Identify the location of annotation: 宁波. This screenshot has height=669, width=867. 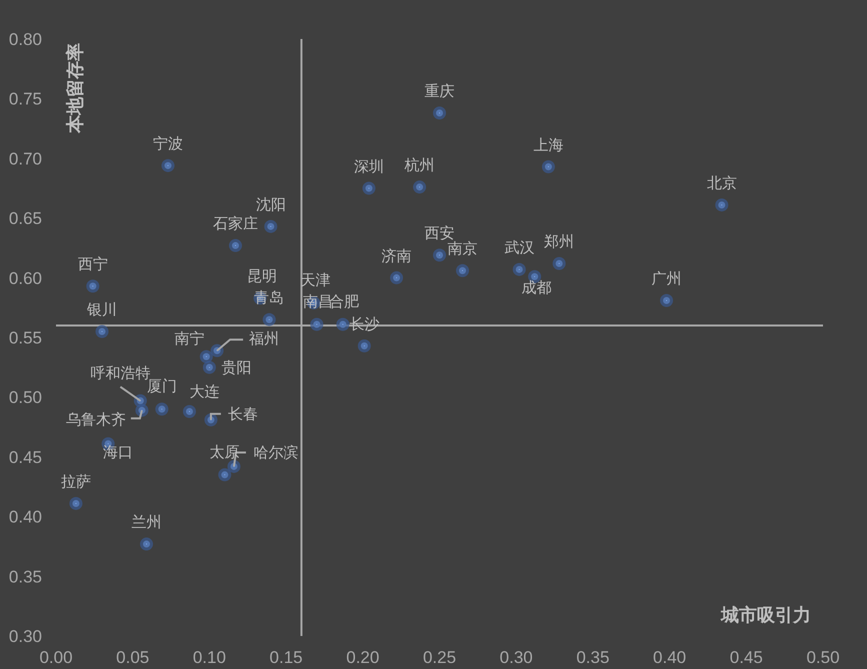
(167, 144).